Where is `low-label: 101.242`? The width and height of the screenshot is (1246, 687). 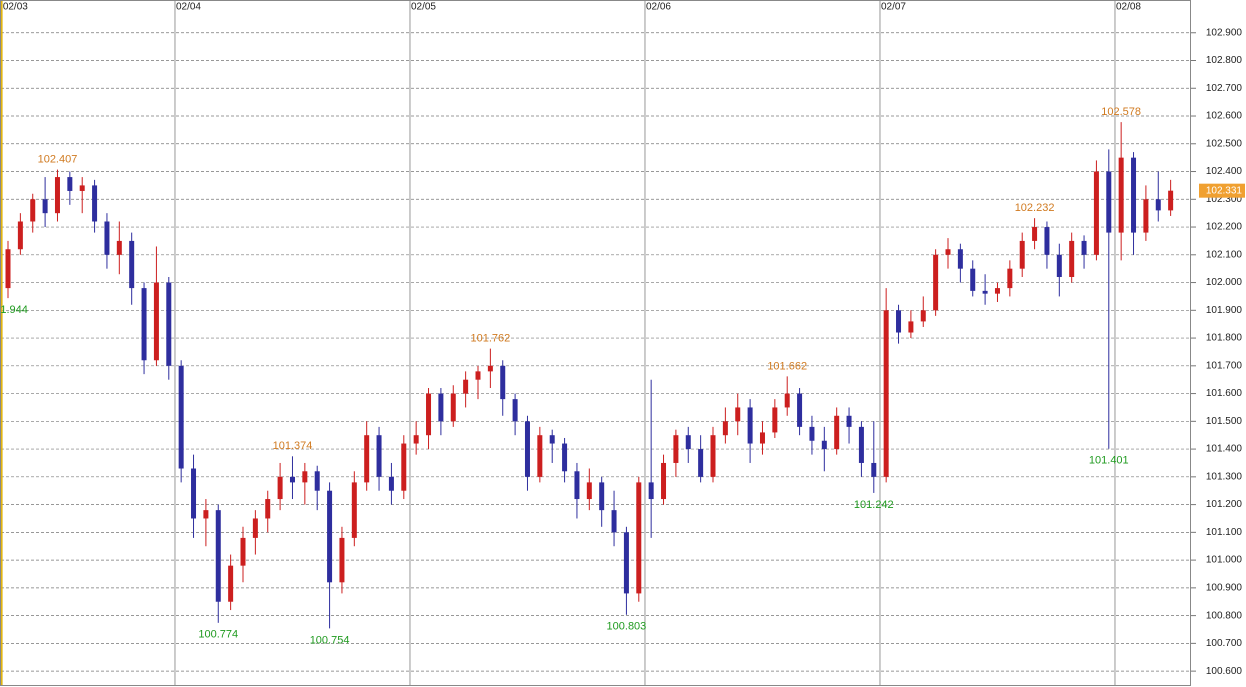
low-label: 101.242 is located at coordinates (874, 505).